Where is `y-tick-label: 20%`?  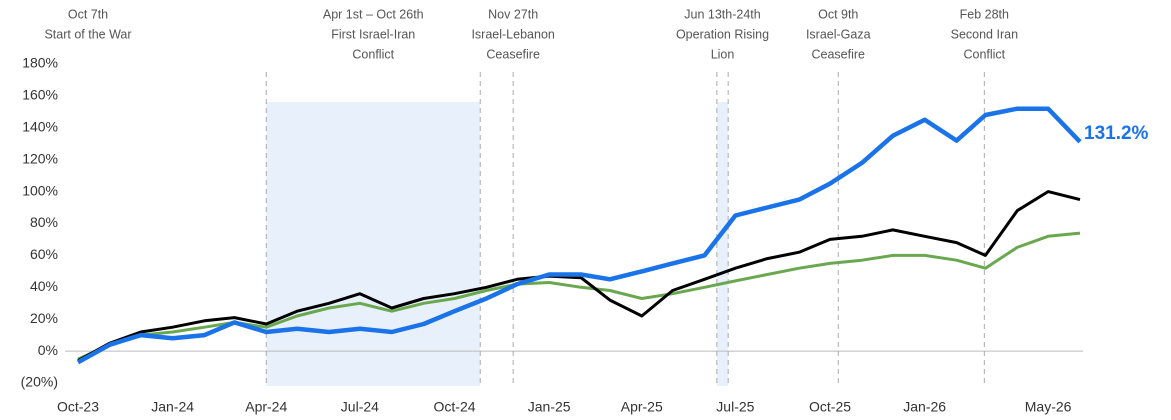 y-tick-label: 20% is located at coordinates (44, 318).